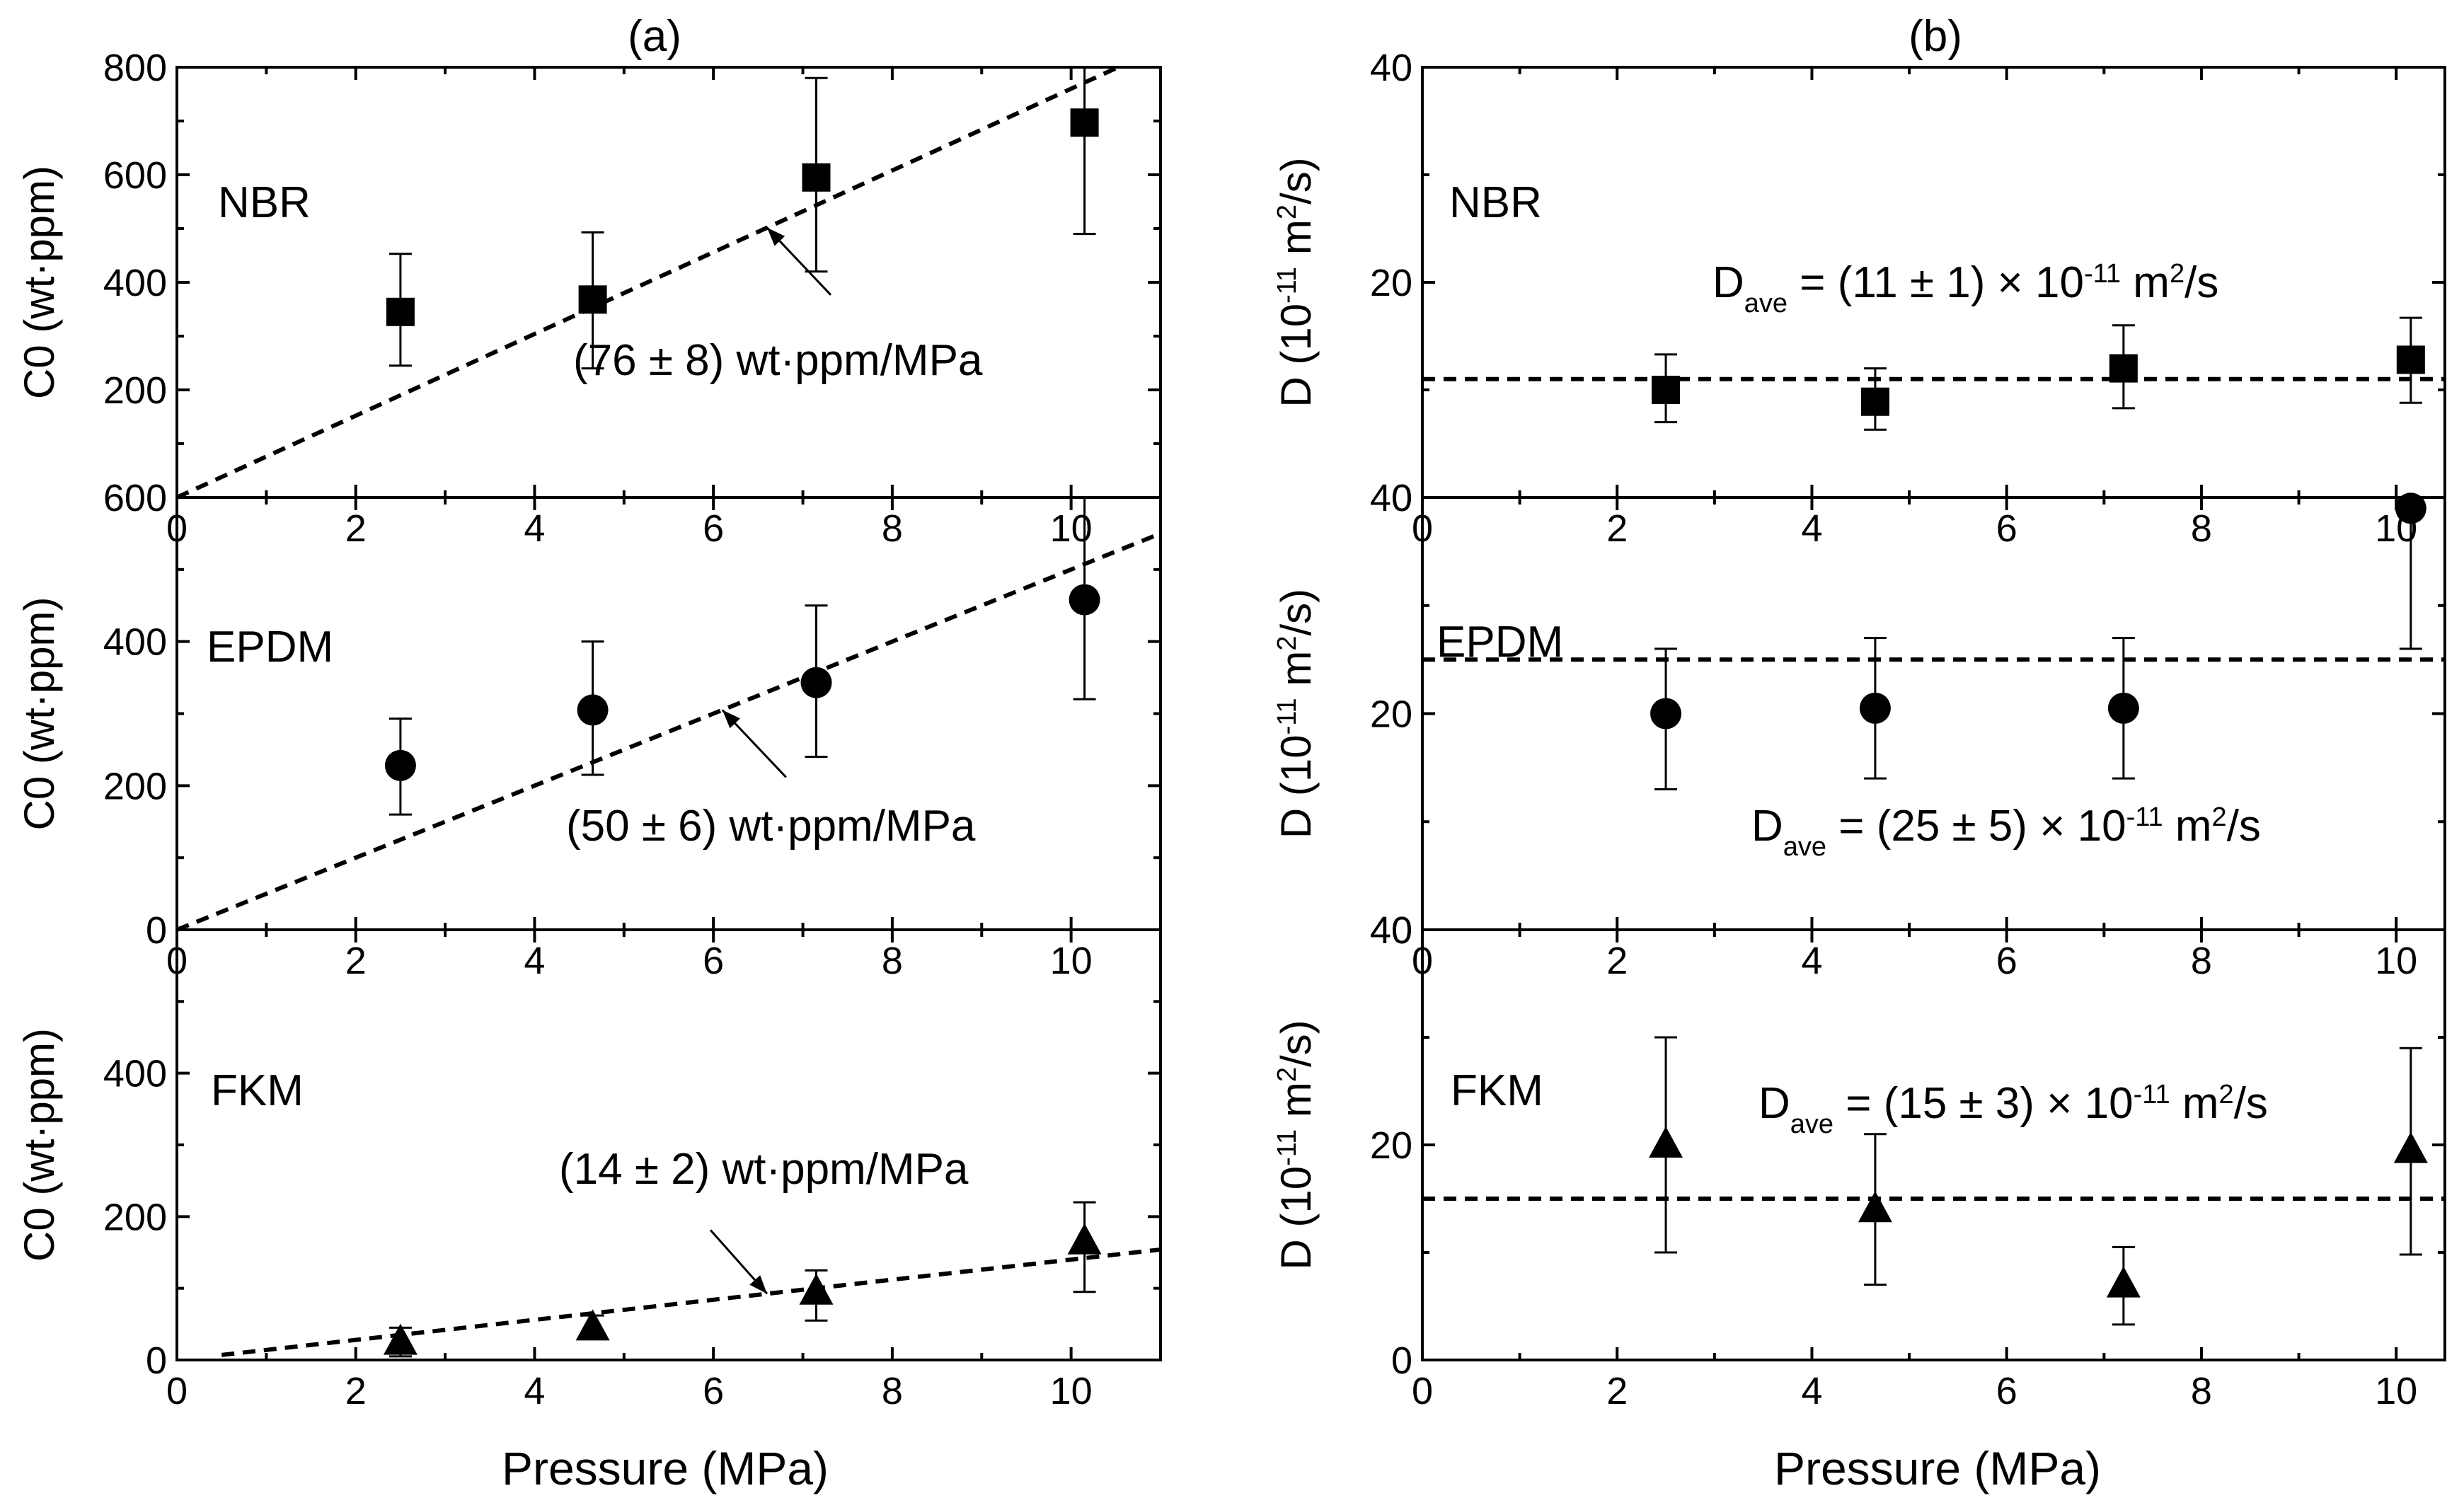 This screenshot has height=1510, width=2464. I want to click on material-label-a-fkm: FKM, so click(257, 1090).